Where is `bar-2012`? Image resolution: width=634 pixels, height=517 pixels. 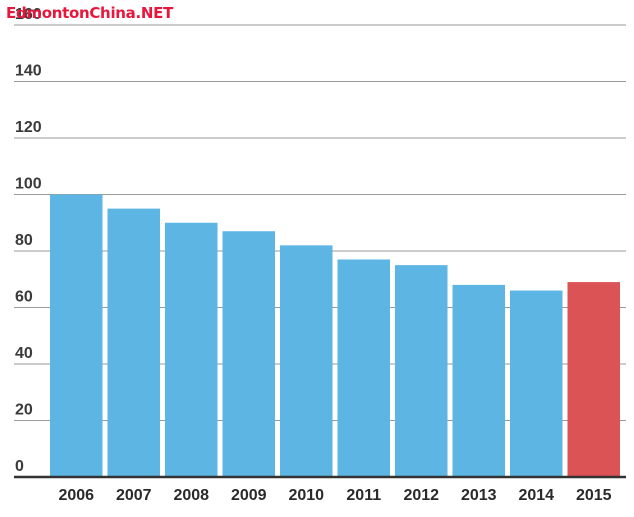 bar-2012 is located at coordinates (421, 371).